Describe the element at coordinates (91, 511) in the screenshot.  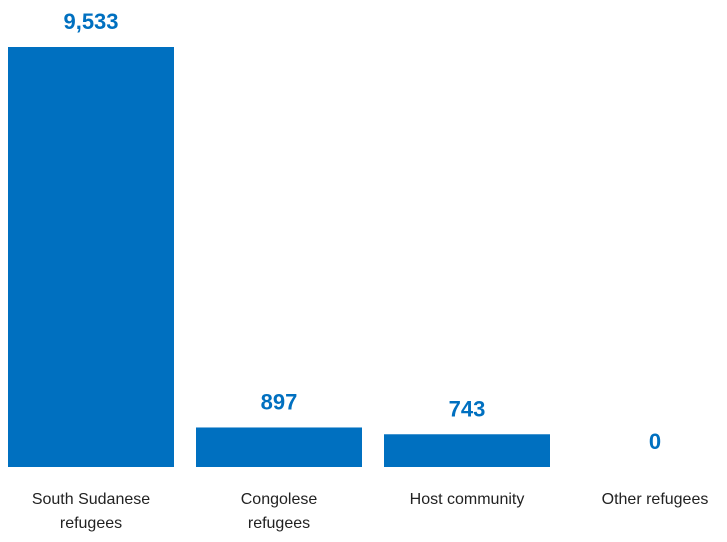
I see `category-label: South Sudanese refugees` at that location.